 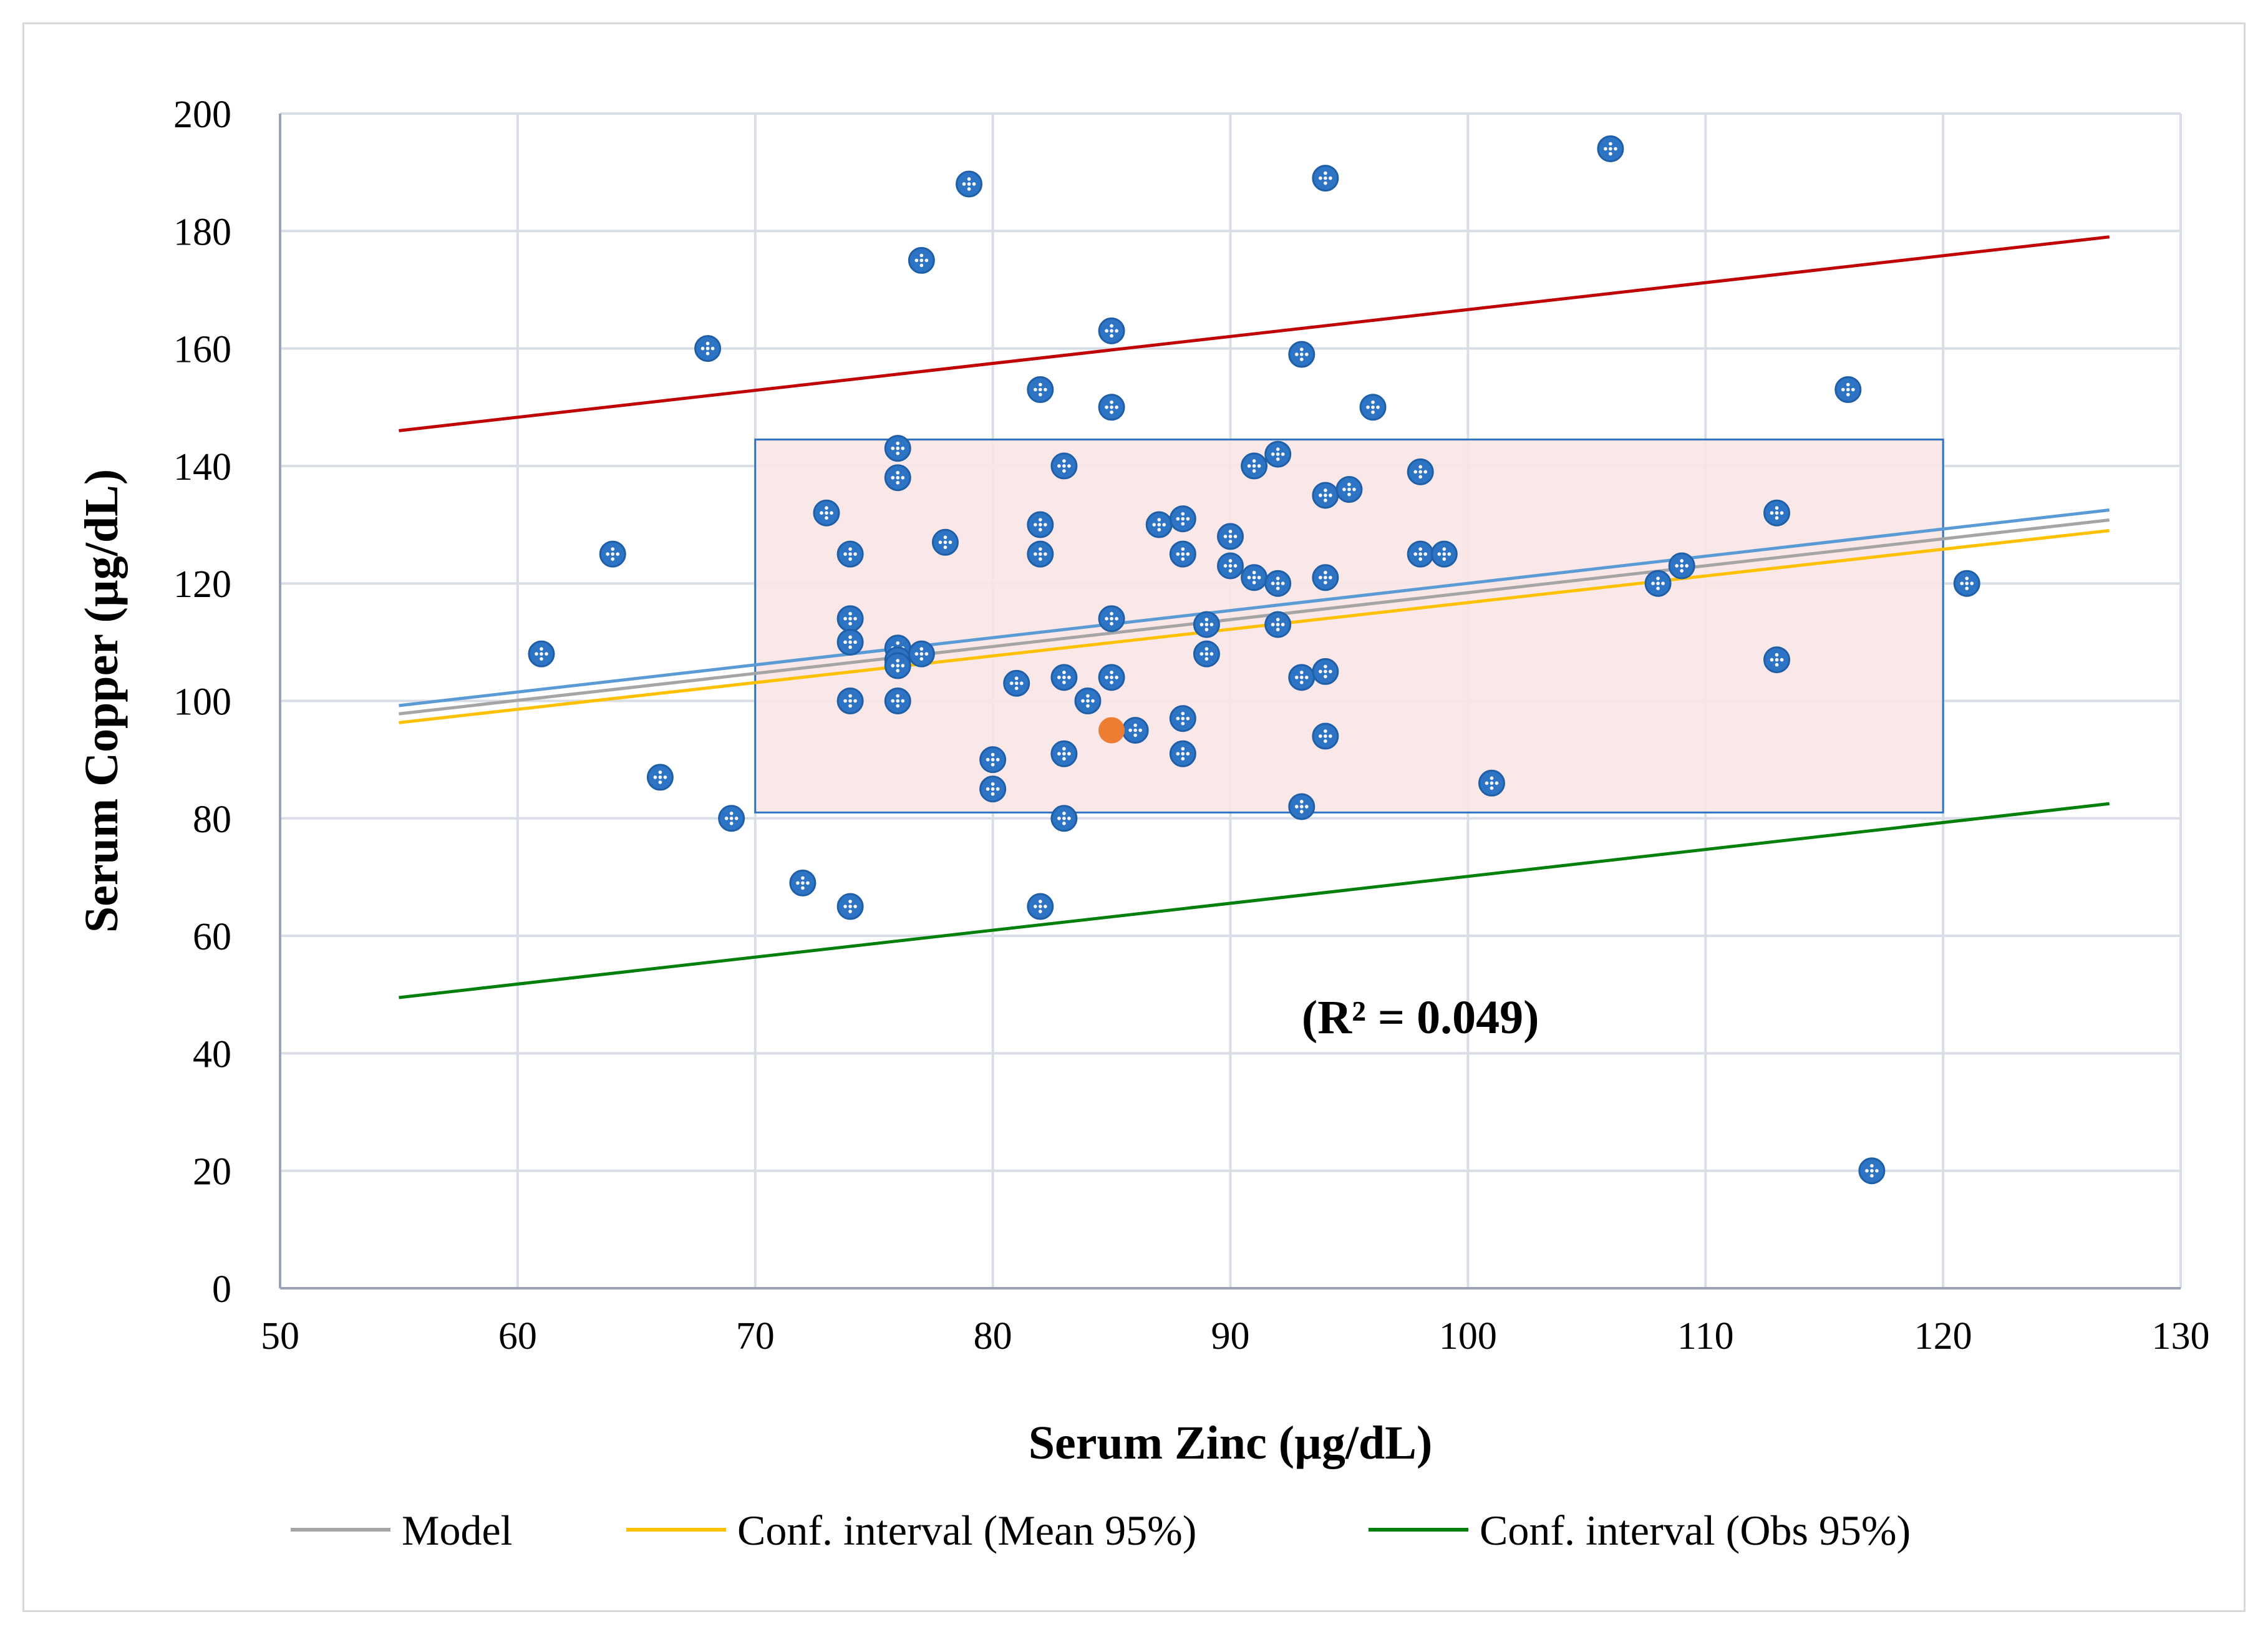 What do you see at coordinates (212, 820) in the screenshot?
I see `y-tick-label: 80` at bounding box center [212, 820].